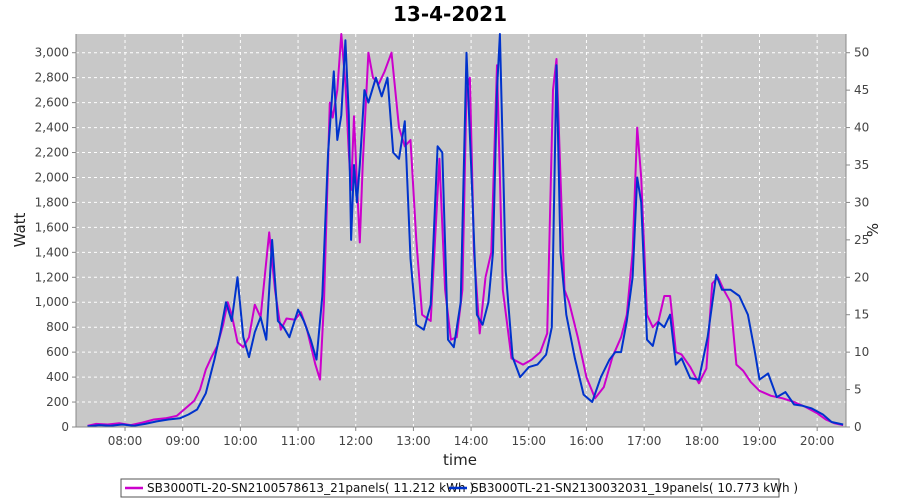  What do you see at coordinates (861, 128) in the screenshot?
I see `y2-tick-label: 40` at bounding box center [861, 128].